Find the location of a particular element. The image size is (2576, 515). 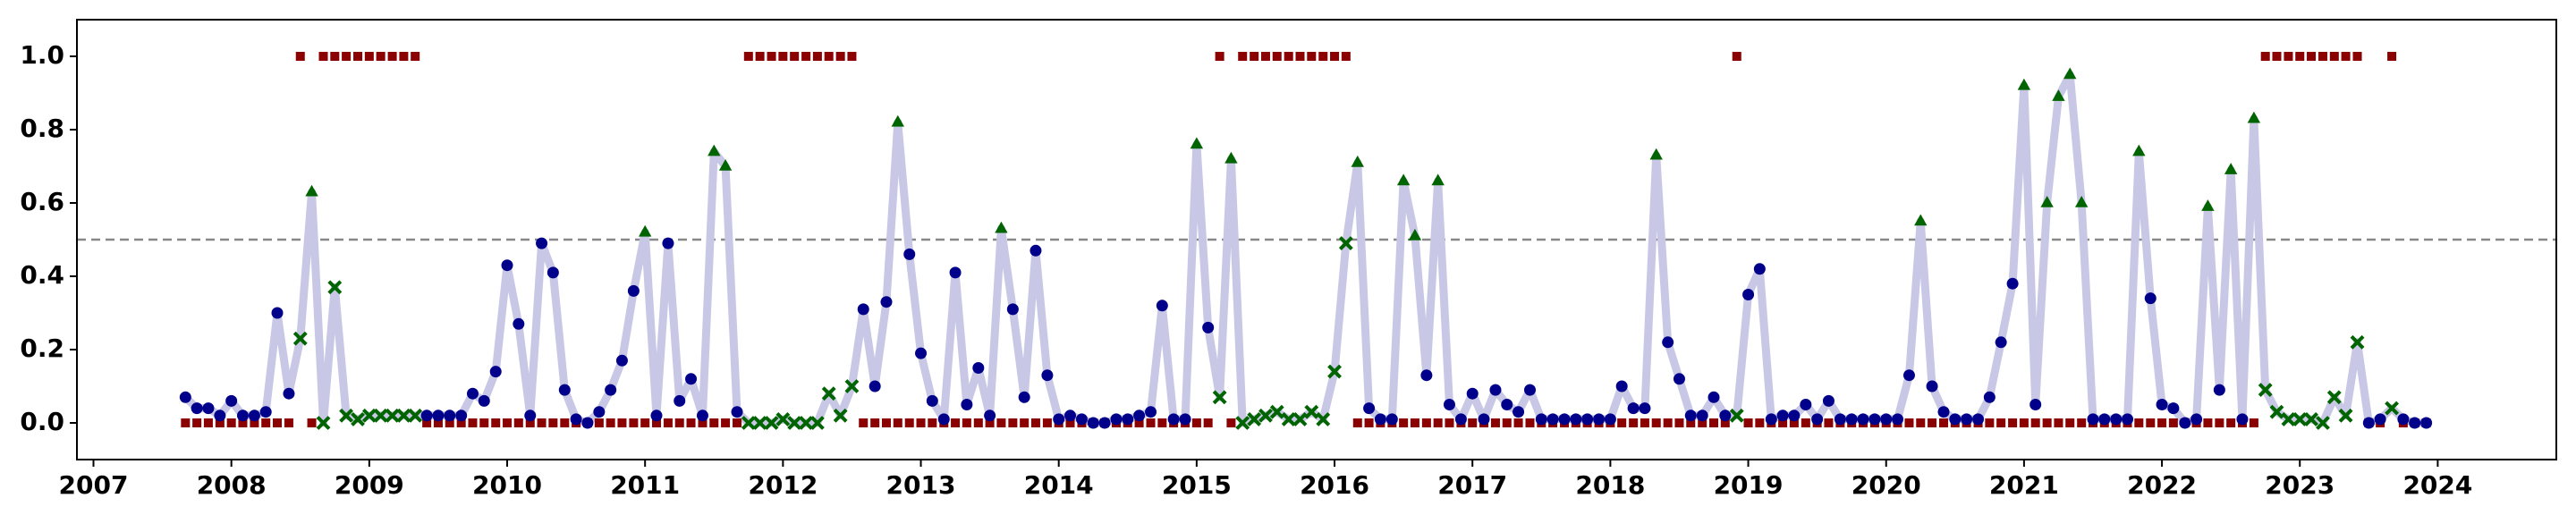

x-tick-label: 2016 is located at coordinates (1334, 485).